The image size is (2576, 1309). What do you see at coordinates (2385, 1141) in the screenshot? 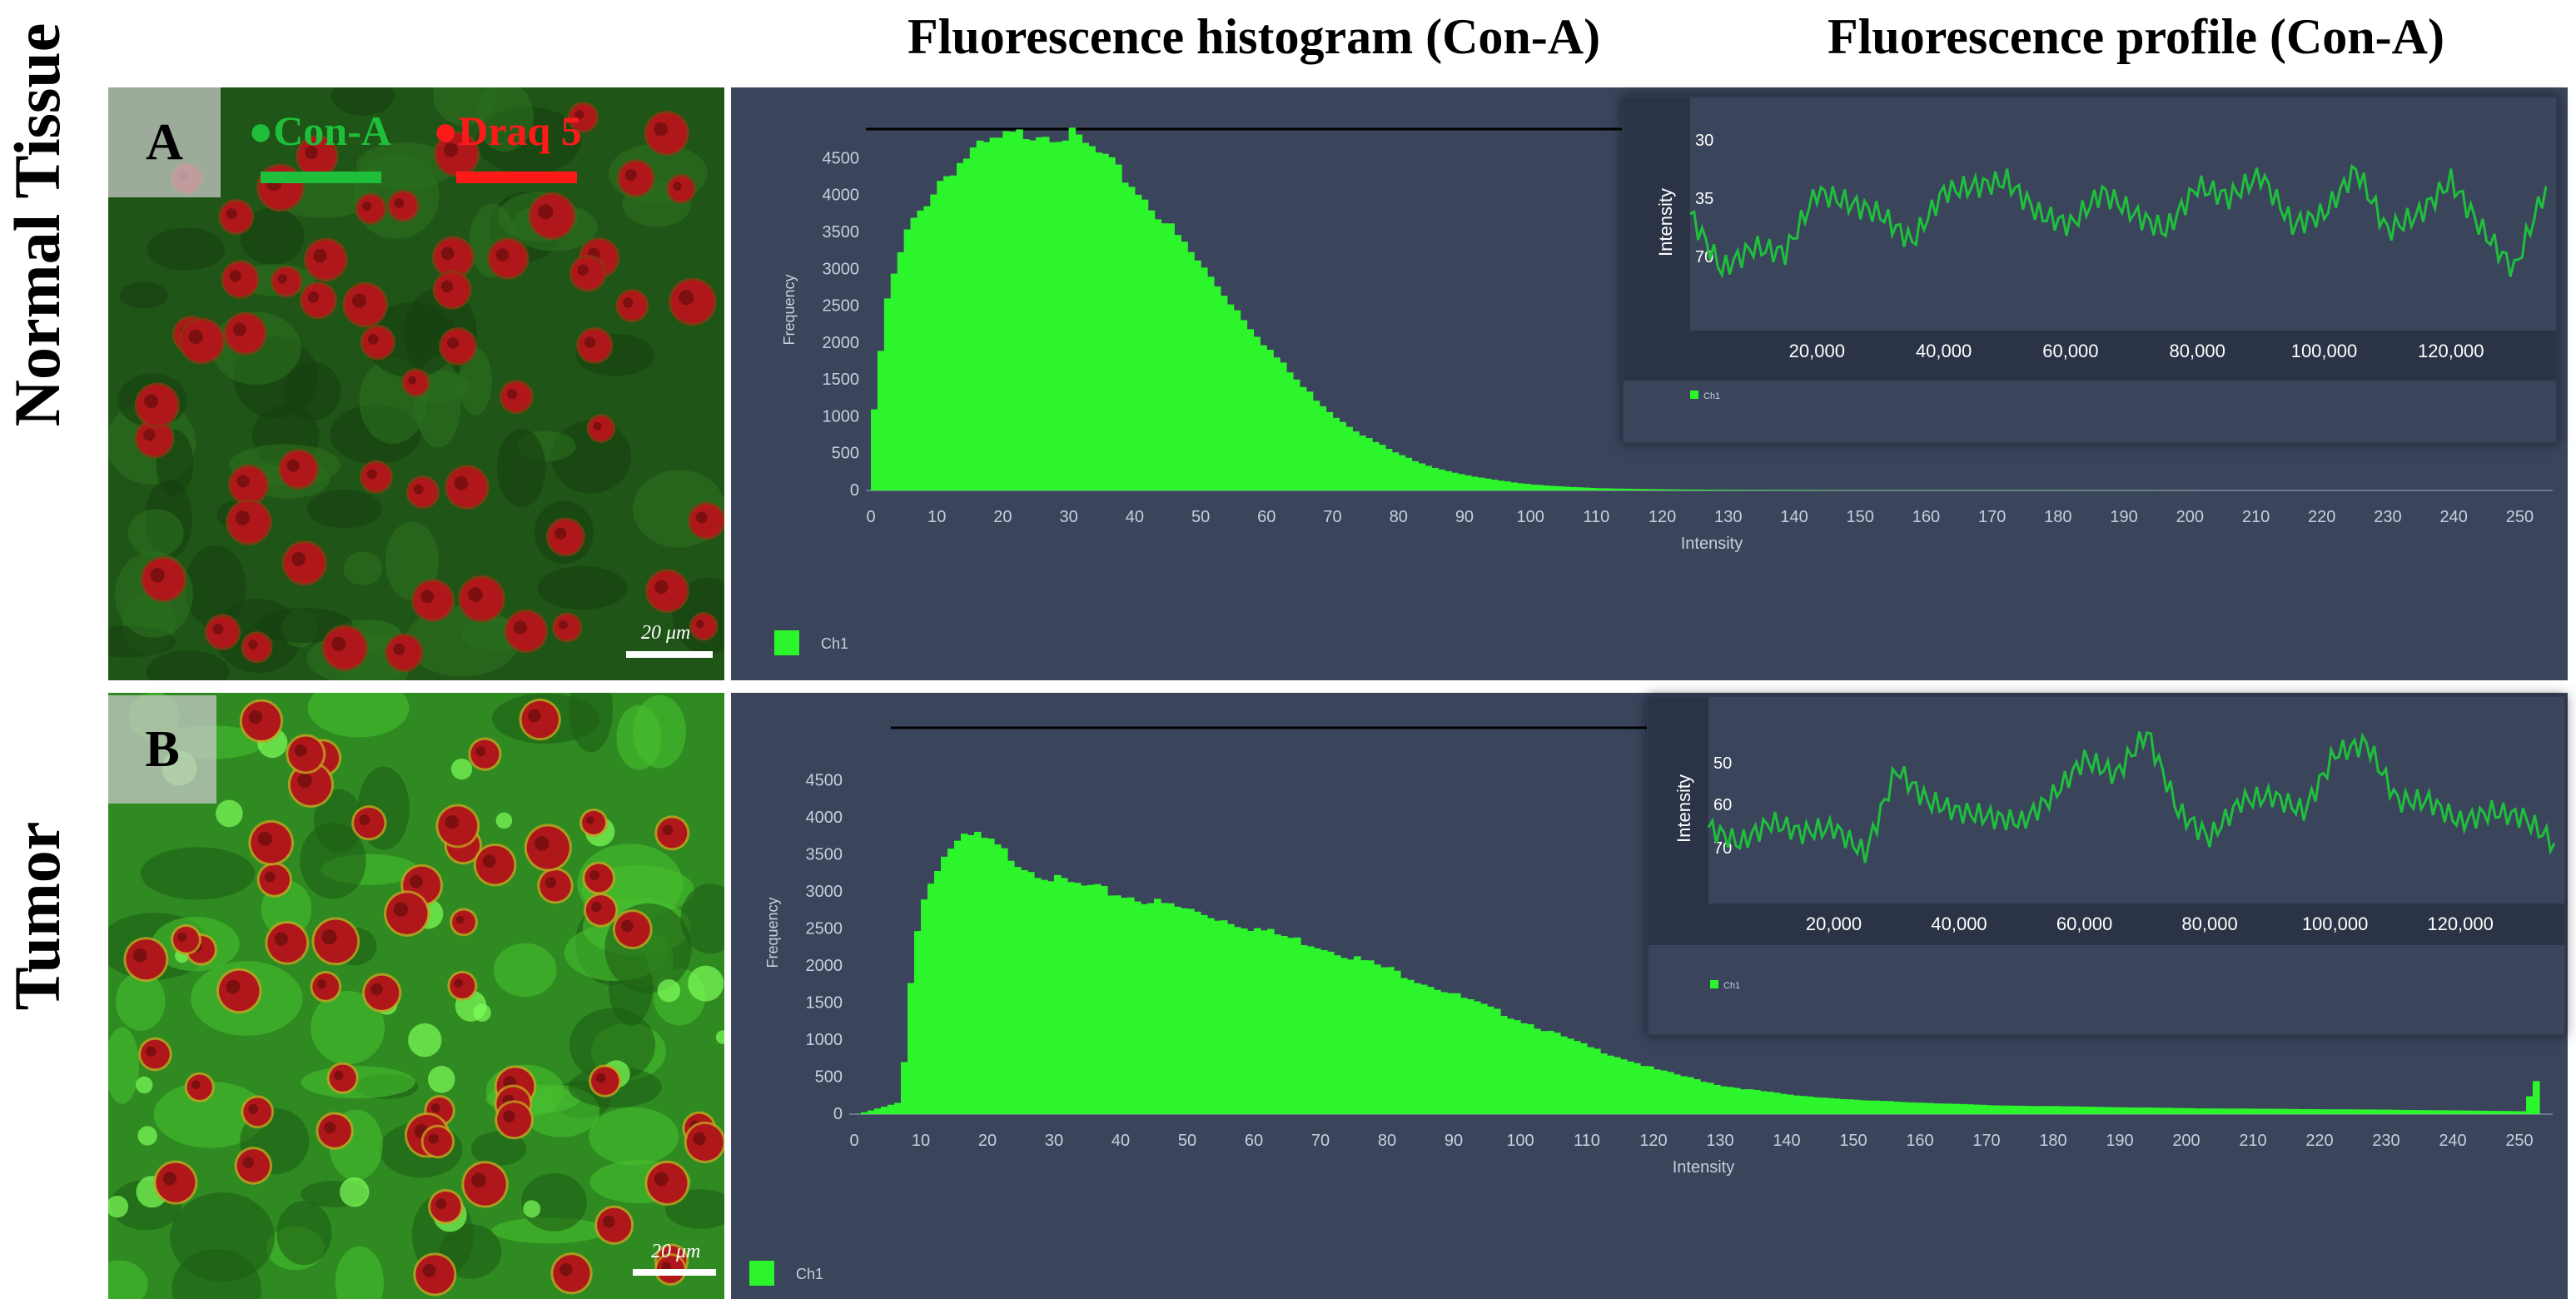
I see `x-tick-label: 230` at bounding box center [2385, 1141].